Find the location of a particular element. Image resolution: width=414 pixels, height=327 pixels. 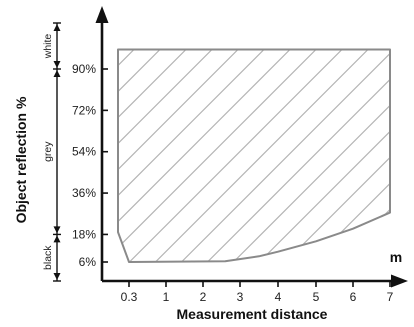

x-tick-label: 7 is located at coordinates (390, 297).